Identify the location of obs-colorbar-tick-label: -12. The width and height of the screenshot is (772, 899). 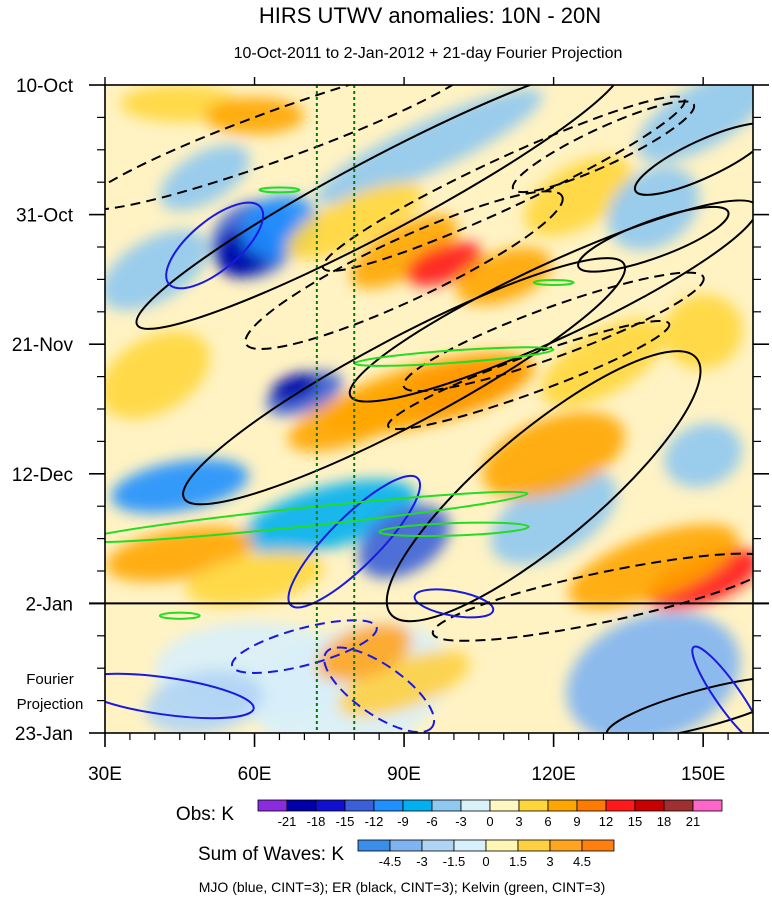
(374, 821).